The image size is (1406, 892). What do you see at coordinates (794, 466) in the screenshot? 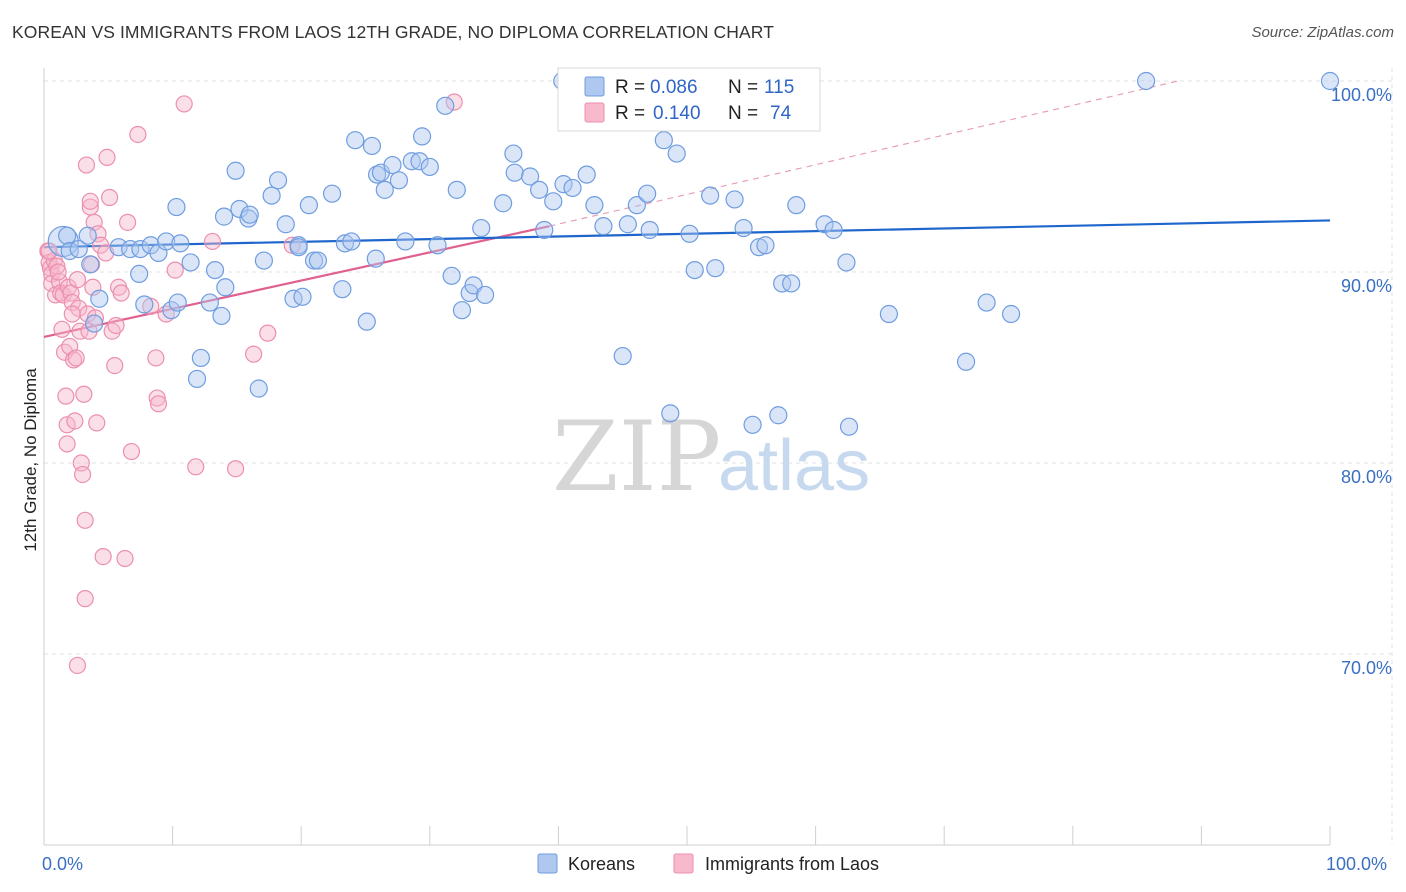
I see `watermark-atlas: atlas` at bounding box center [794, 466].